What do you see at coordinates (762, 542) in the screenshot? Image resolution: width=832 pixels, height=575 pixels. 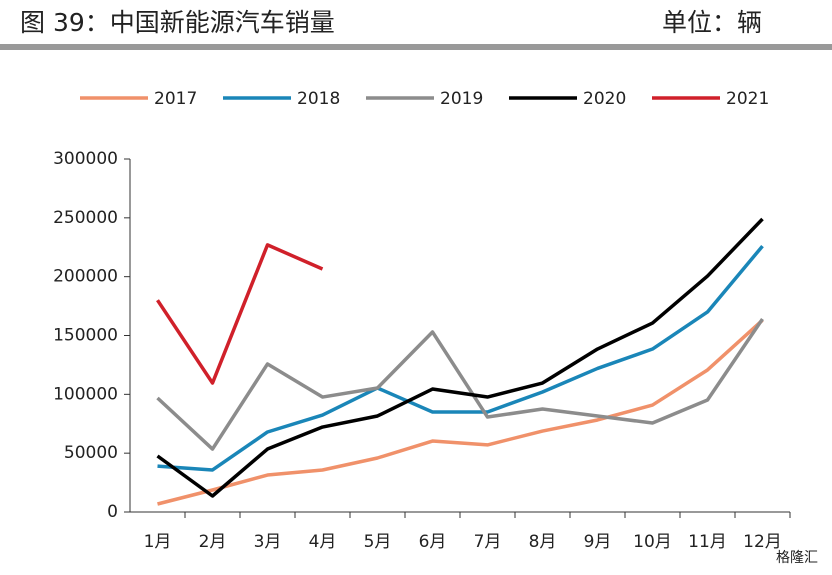 I see `x-tick-label: 12月` at bounding box center [762, 542].